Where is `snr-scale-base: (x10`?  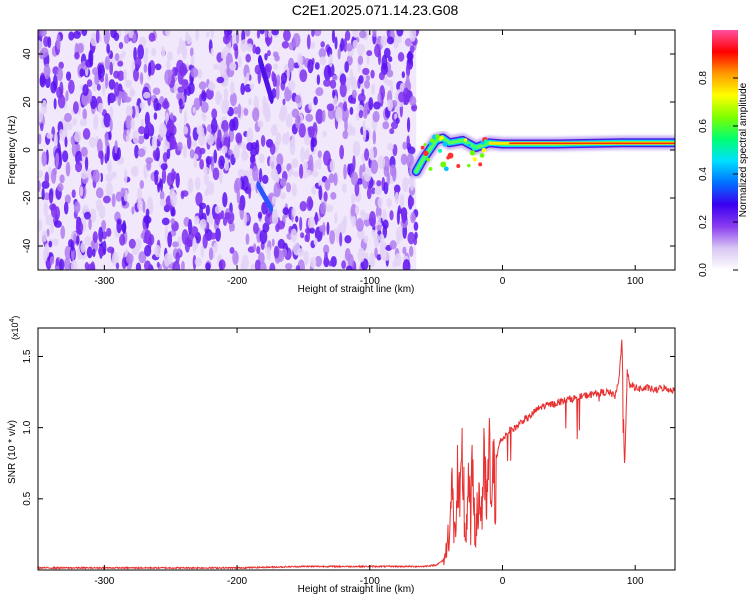
snr-scale-base: (x10 is located at coordinates (15, 331).